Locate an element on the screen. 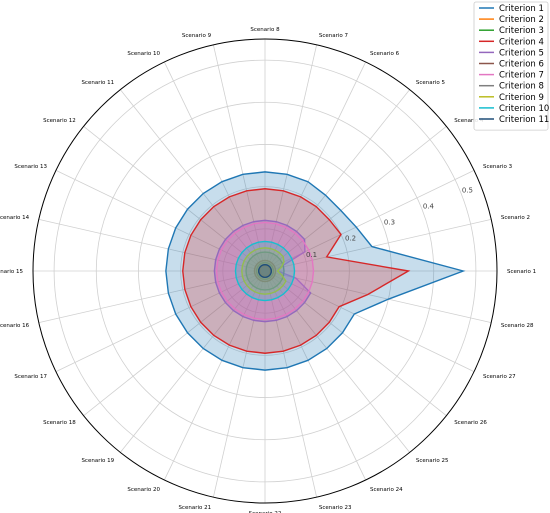  radial-tick-label: 0.5 is located at coordinates (467, 190).